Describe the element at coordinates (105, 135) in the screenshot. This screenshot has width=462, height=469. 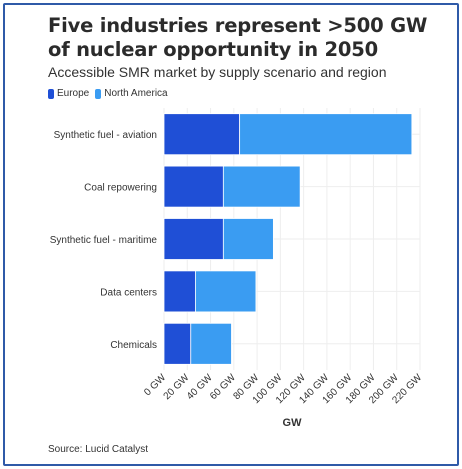
I see `category-label: Synthetic fuel - aviation` at that location.